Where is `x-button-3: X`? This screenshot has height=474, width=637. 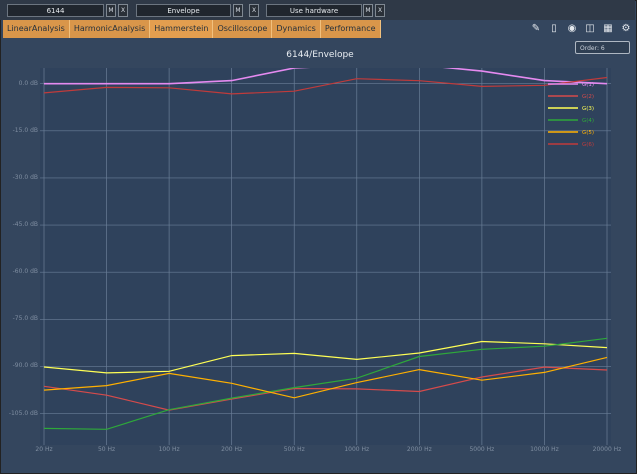 x-button-3: X is located at coordinates (380, 10).